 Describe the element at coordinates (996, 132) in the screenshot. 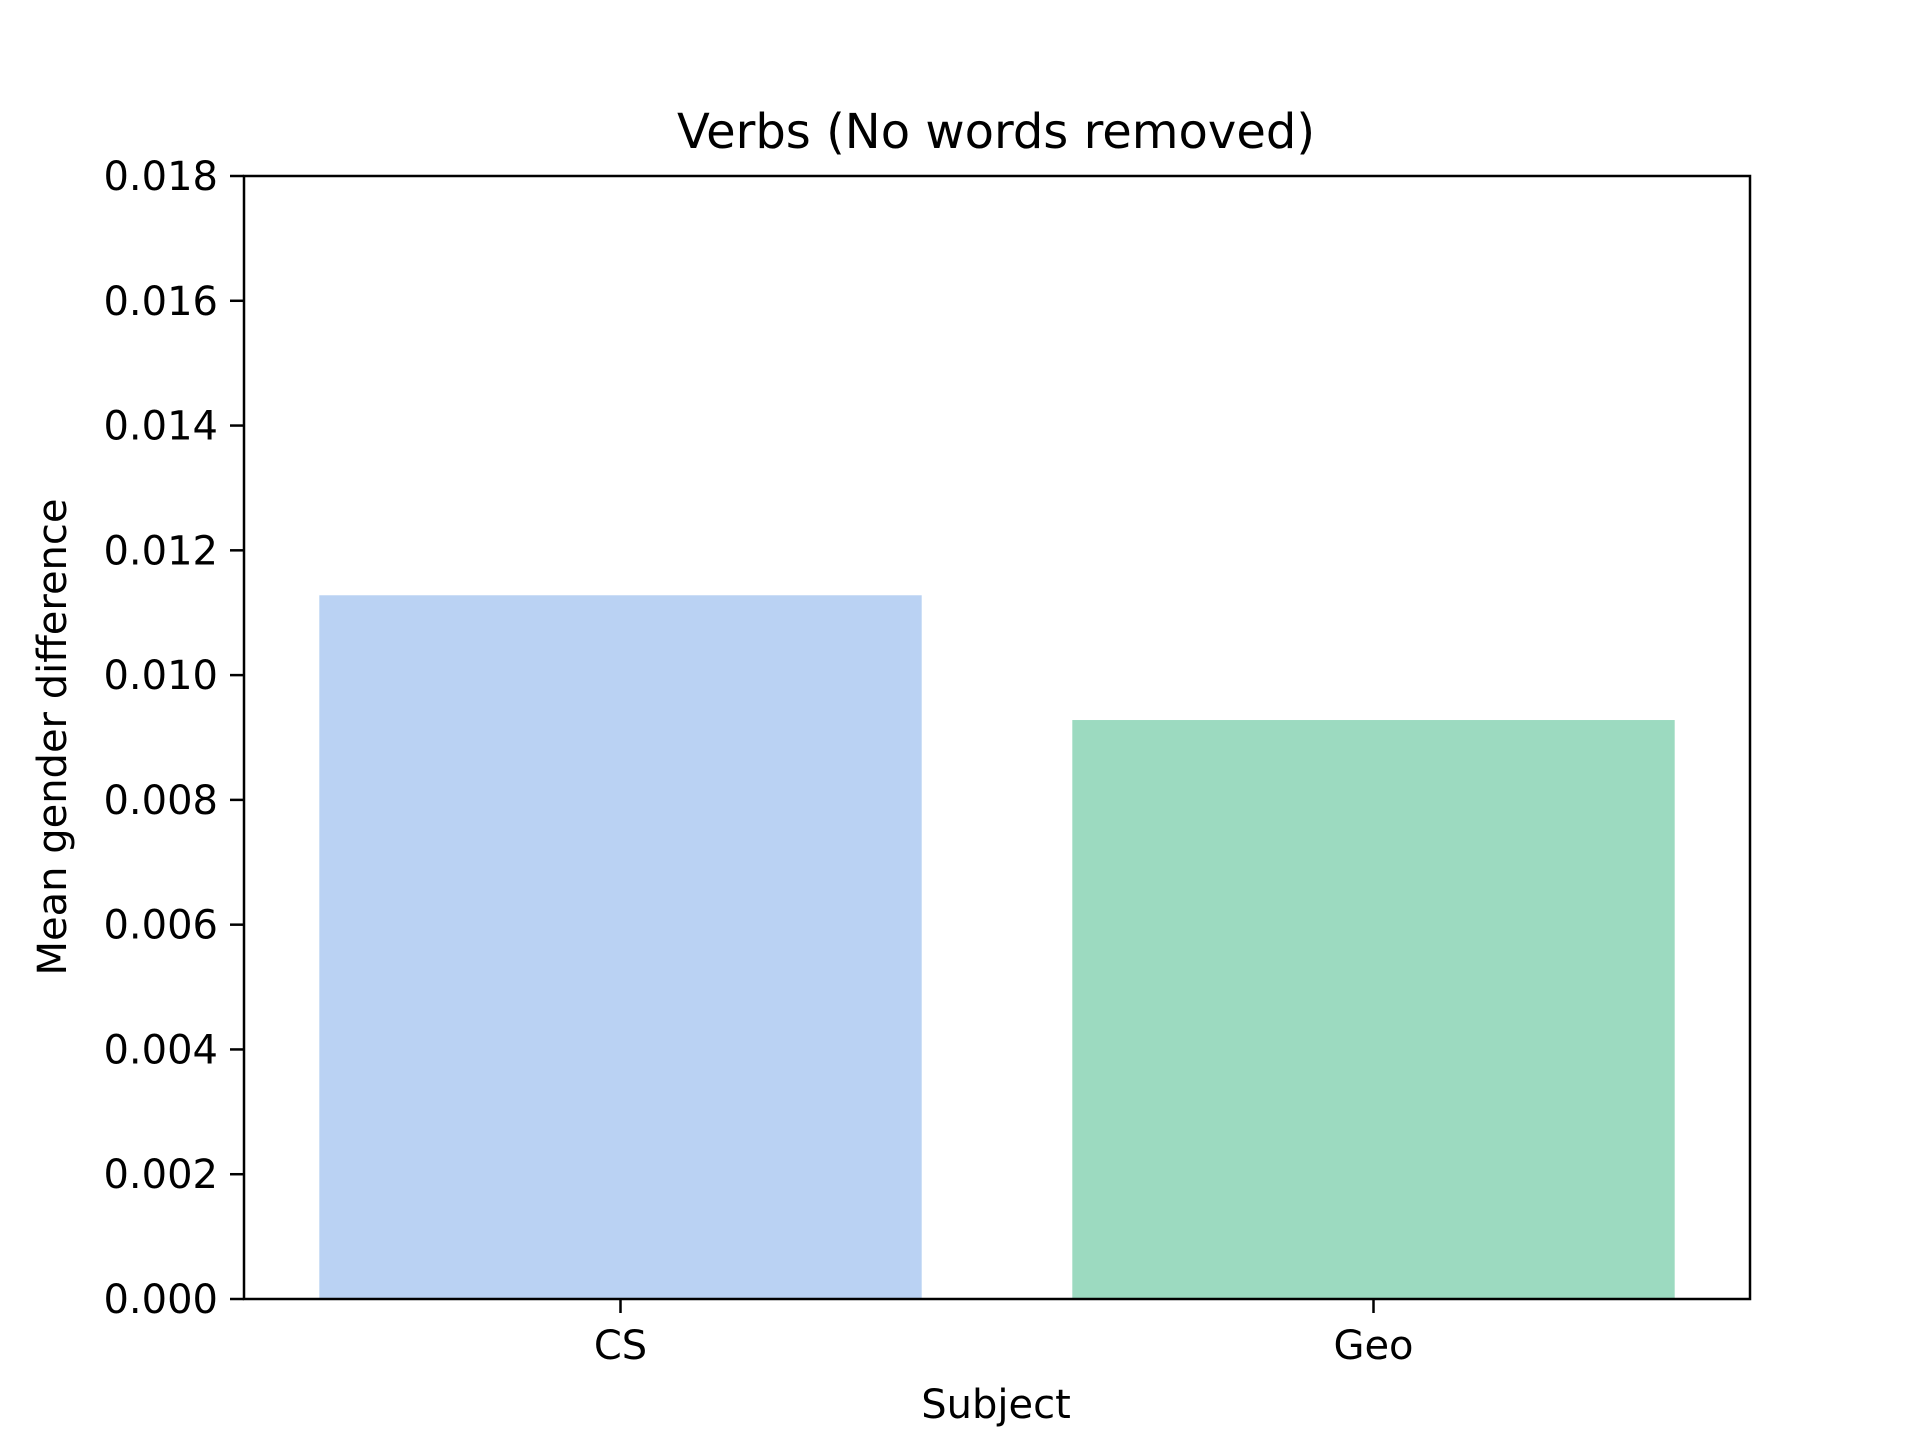

I see `chart-title: Verbs (No words removed)` at that location.